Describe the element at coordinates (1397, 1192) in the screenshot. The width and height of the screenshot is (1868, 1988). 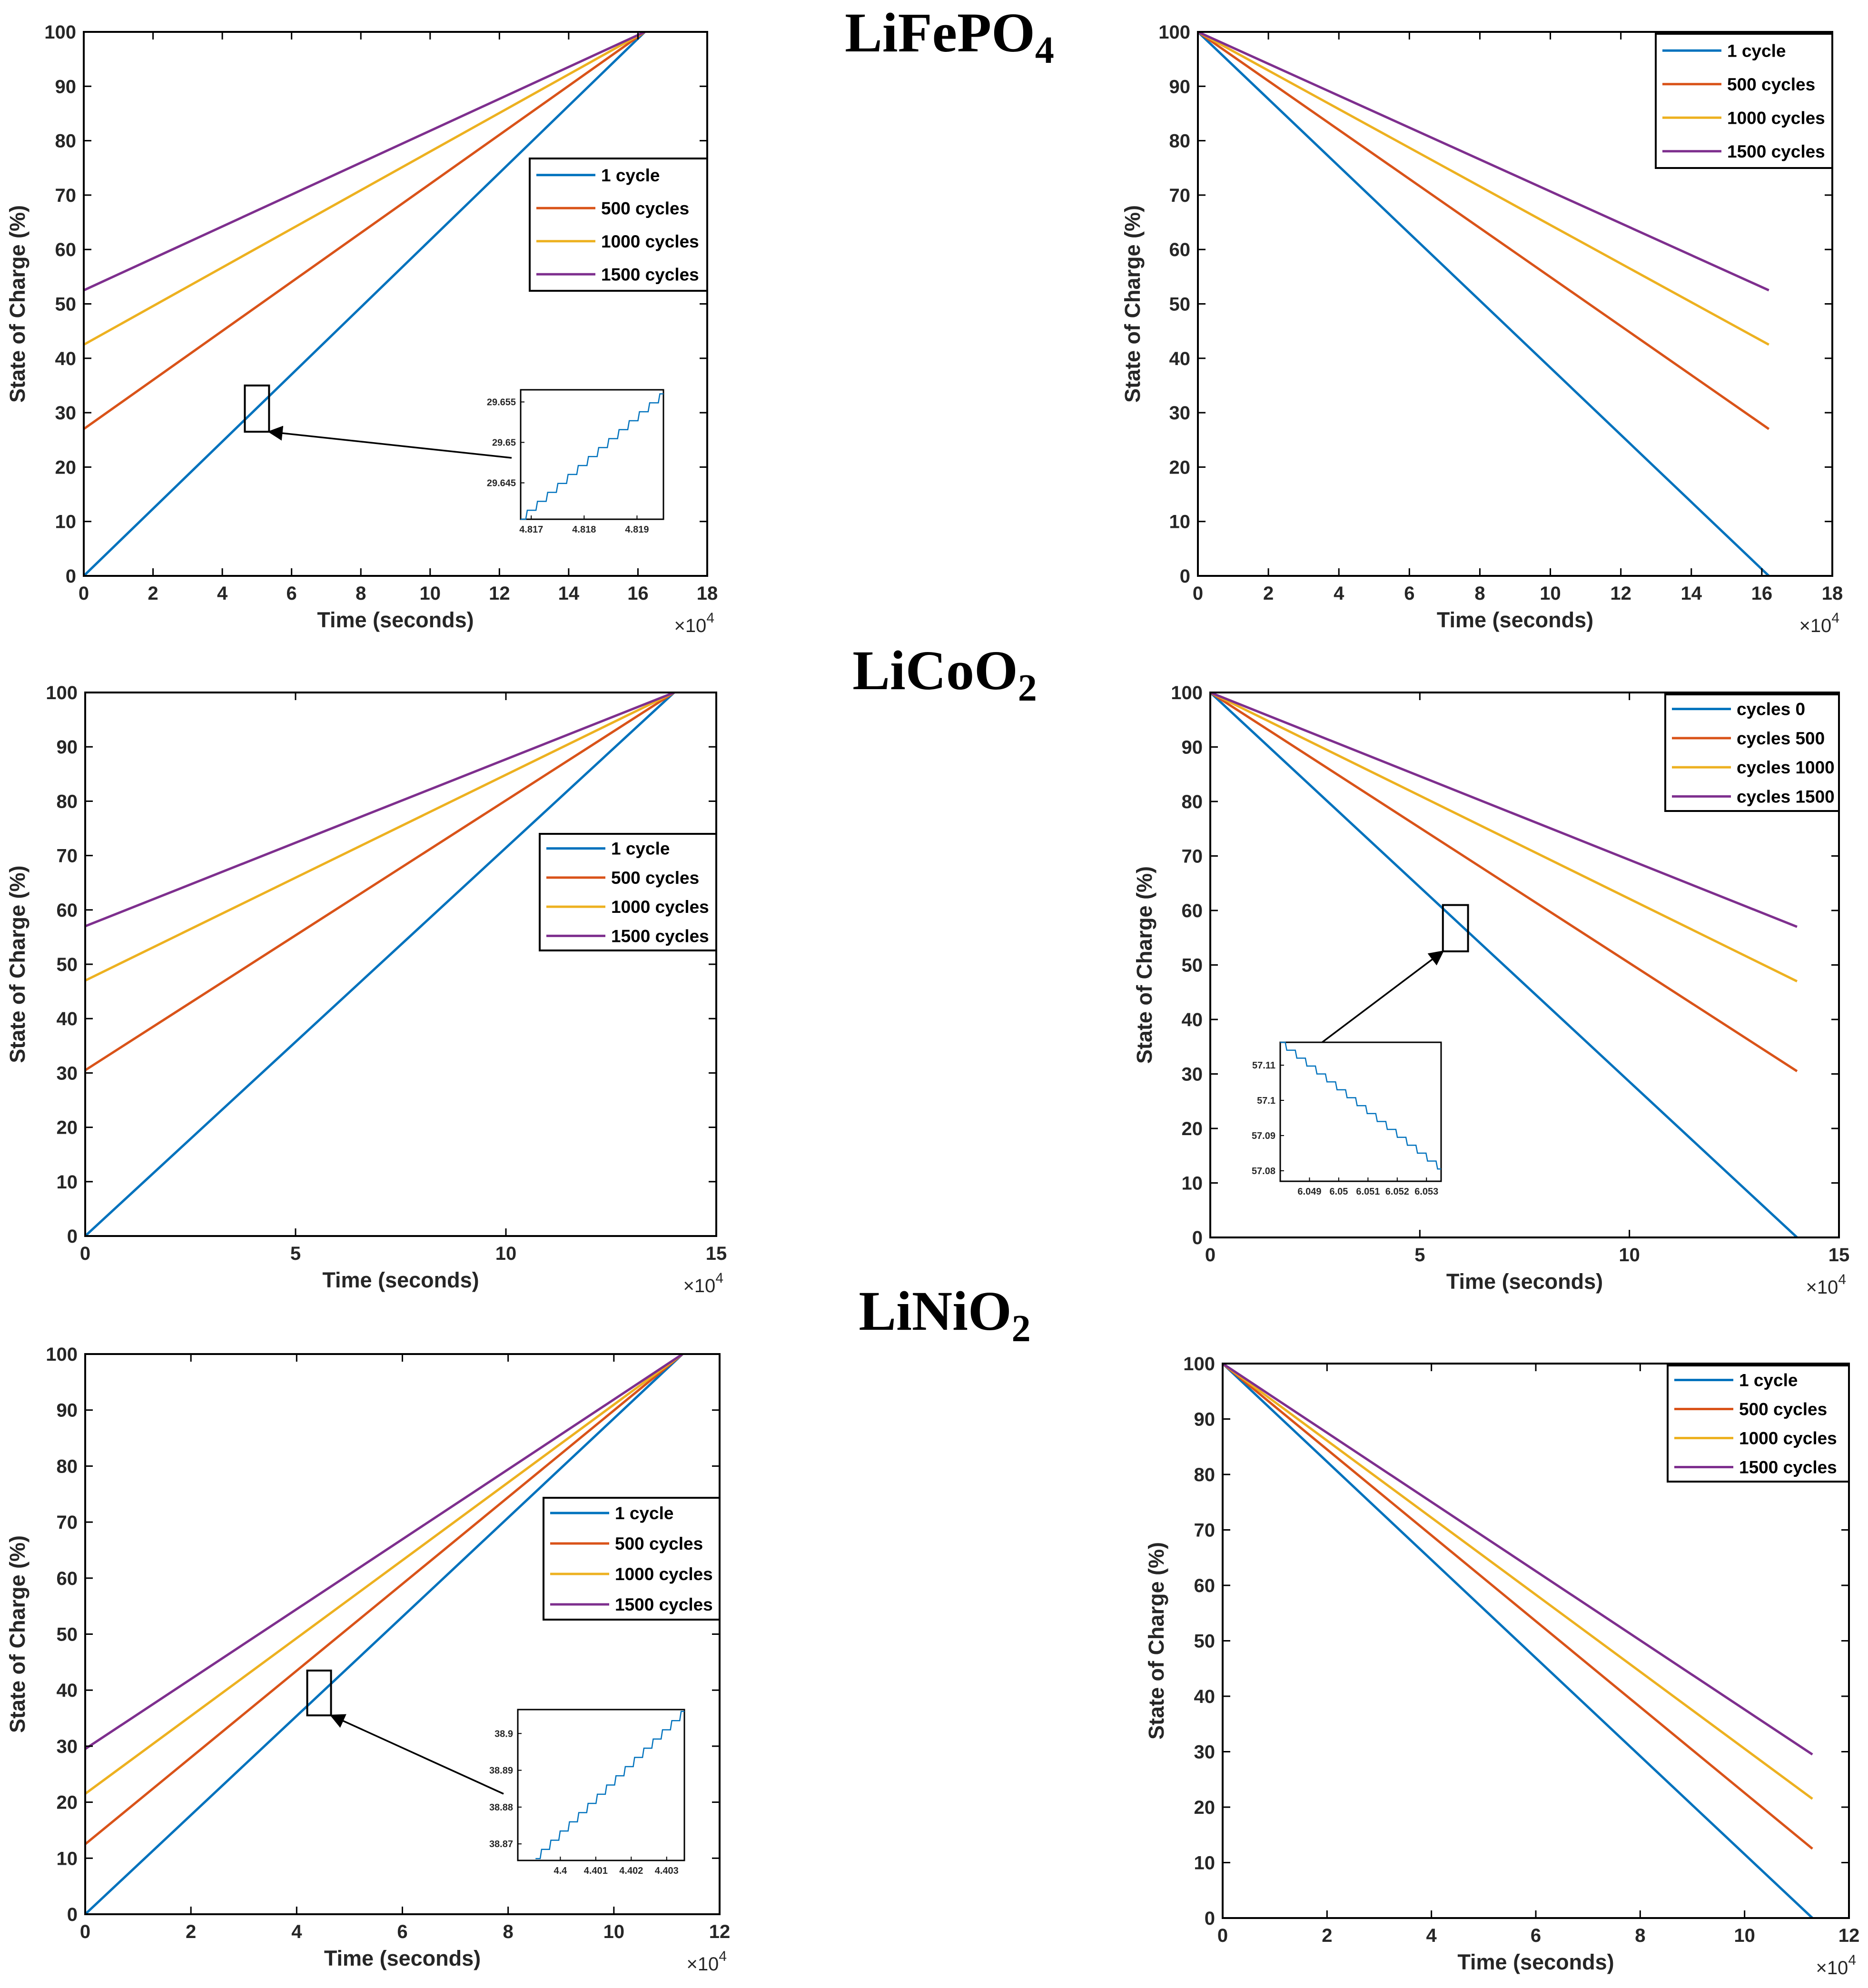
I see `inset-x-tick-label: 6.052` at that location.